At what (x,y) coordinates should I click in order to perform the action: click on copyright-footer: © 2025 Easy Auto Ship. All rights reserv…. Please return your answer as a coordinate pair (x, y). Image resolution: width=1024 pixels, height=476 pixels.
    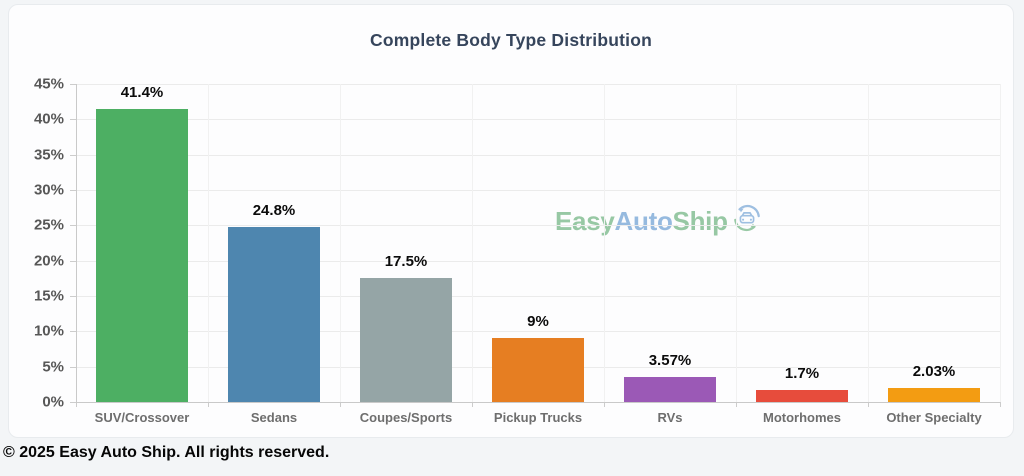
    Looking at the image, I should click on (166, 452).